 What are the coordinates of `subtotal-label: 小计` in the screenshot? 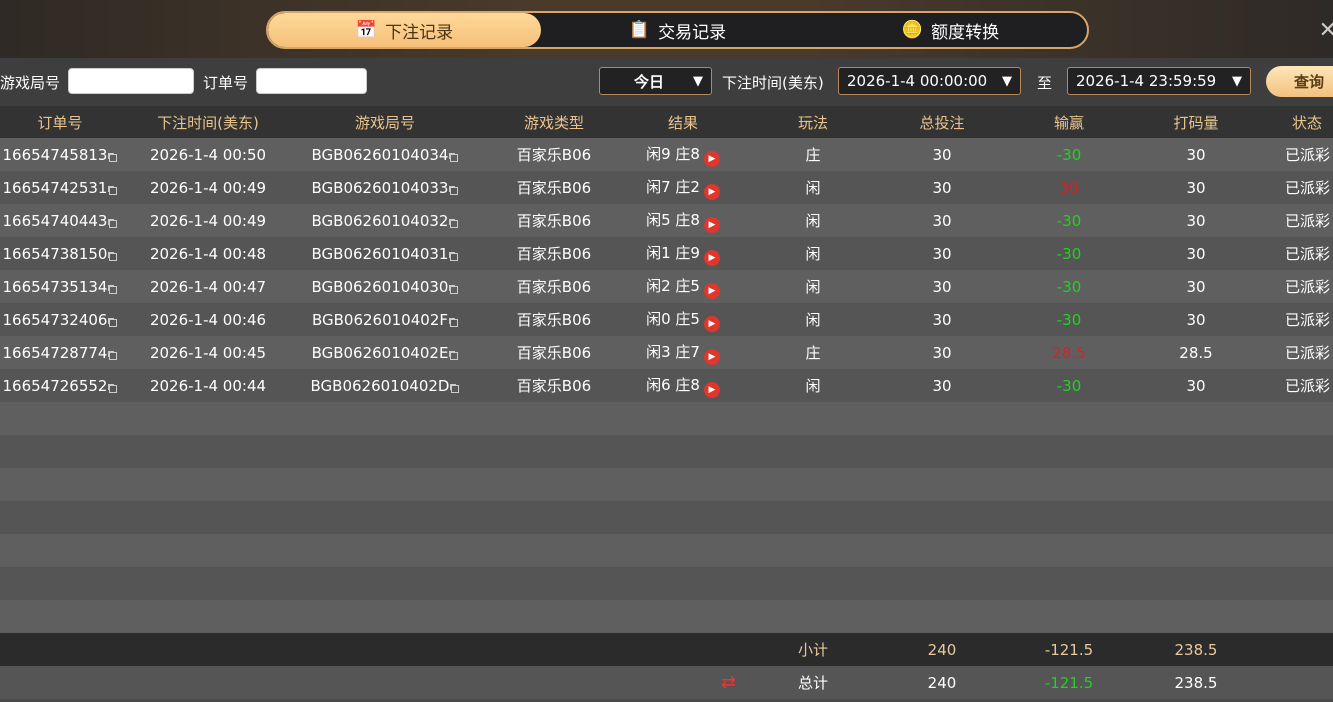 It's located at (813, 649).